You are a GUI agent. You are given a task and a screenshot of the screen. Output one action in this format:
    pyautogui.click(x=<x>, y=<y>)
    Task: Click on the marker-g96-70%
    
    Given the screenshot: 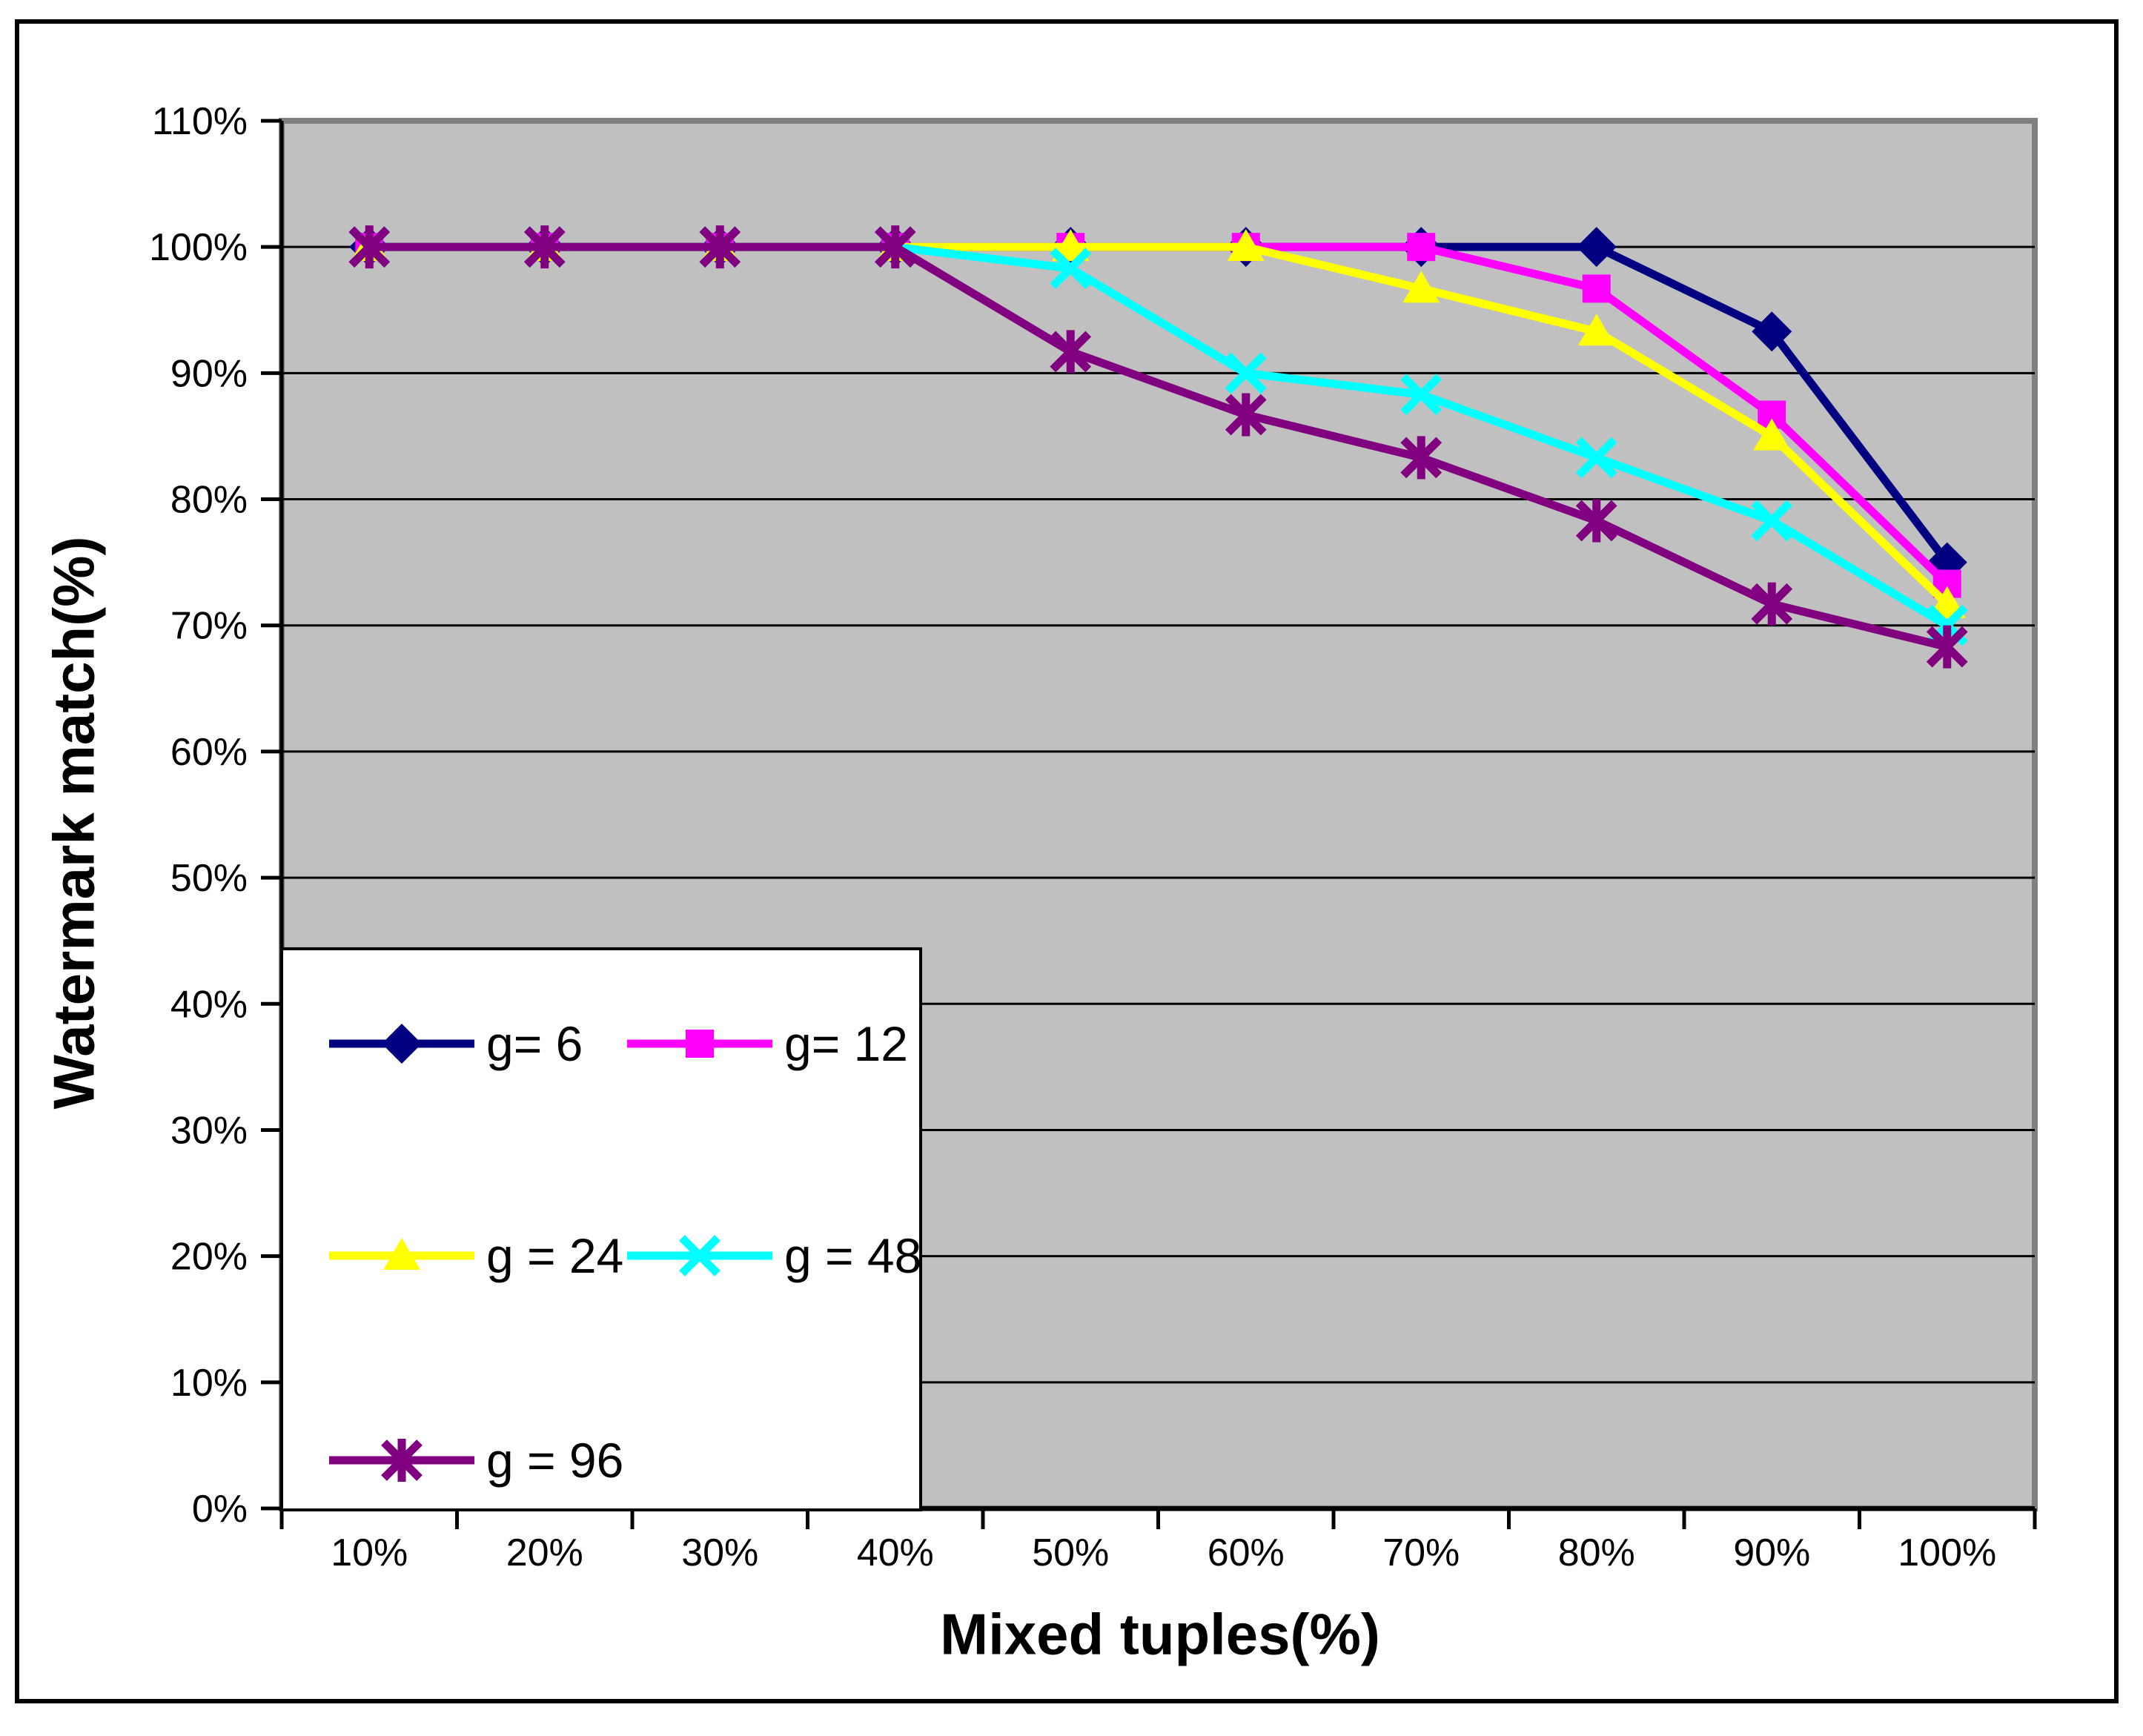 What is the action you would take?
    pyautogui.click(x=1421, y=458)
    